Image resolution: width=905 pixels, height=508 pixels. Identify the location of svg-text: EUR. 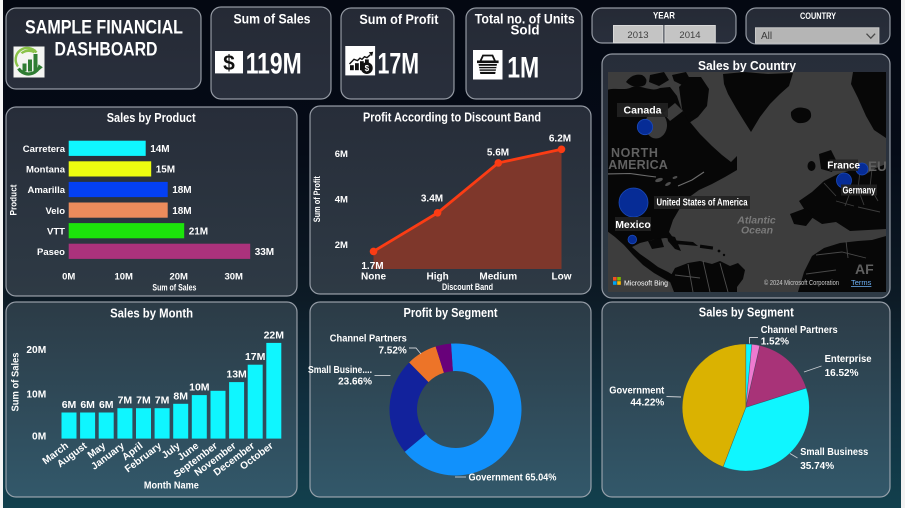
(882, 166).